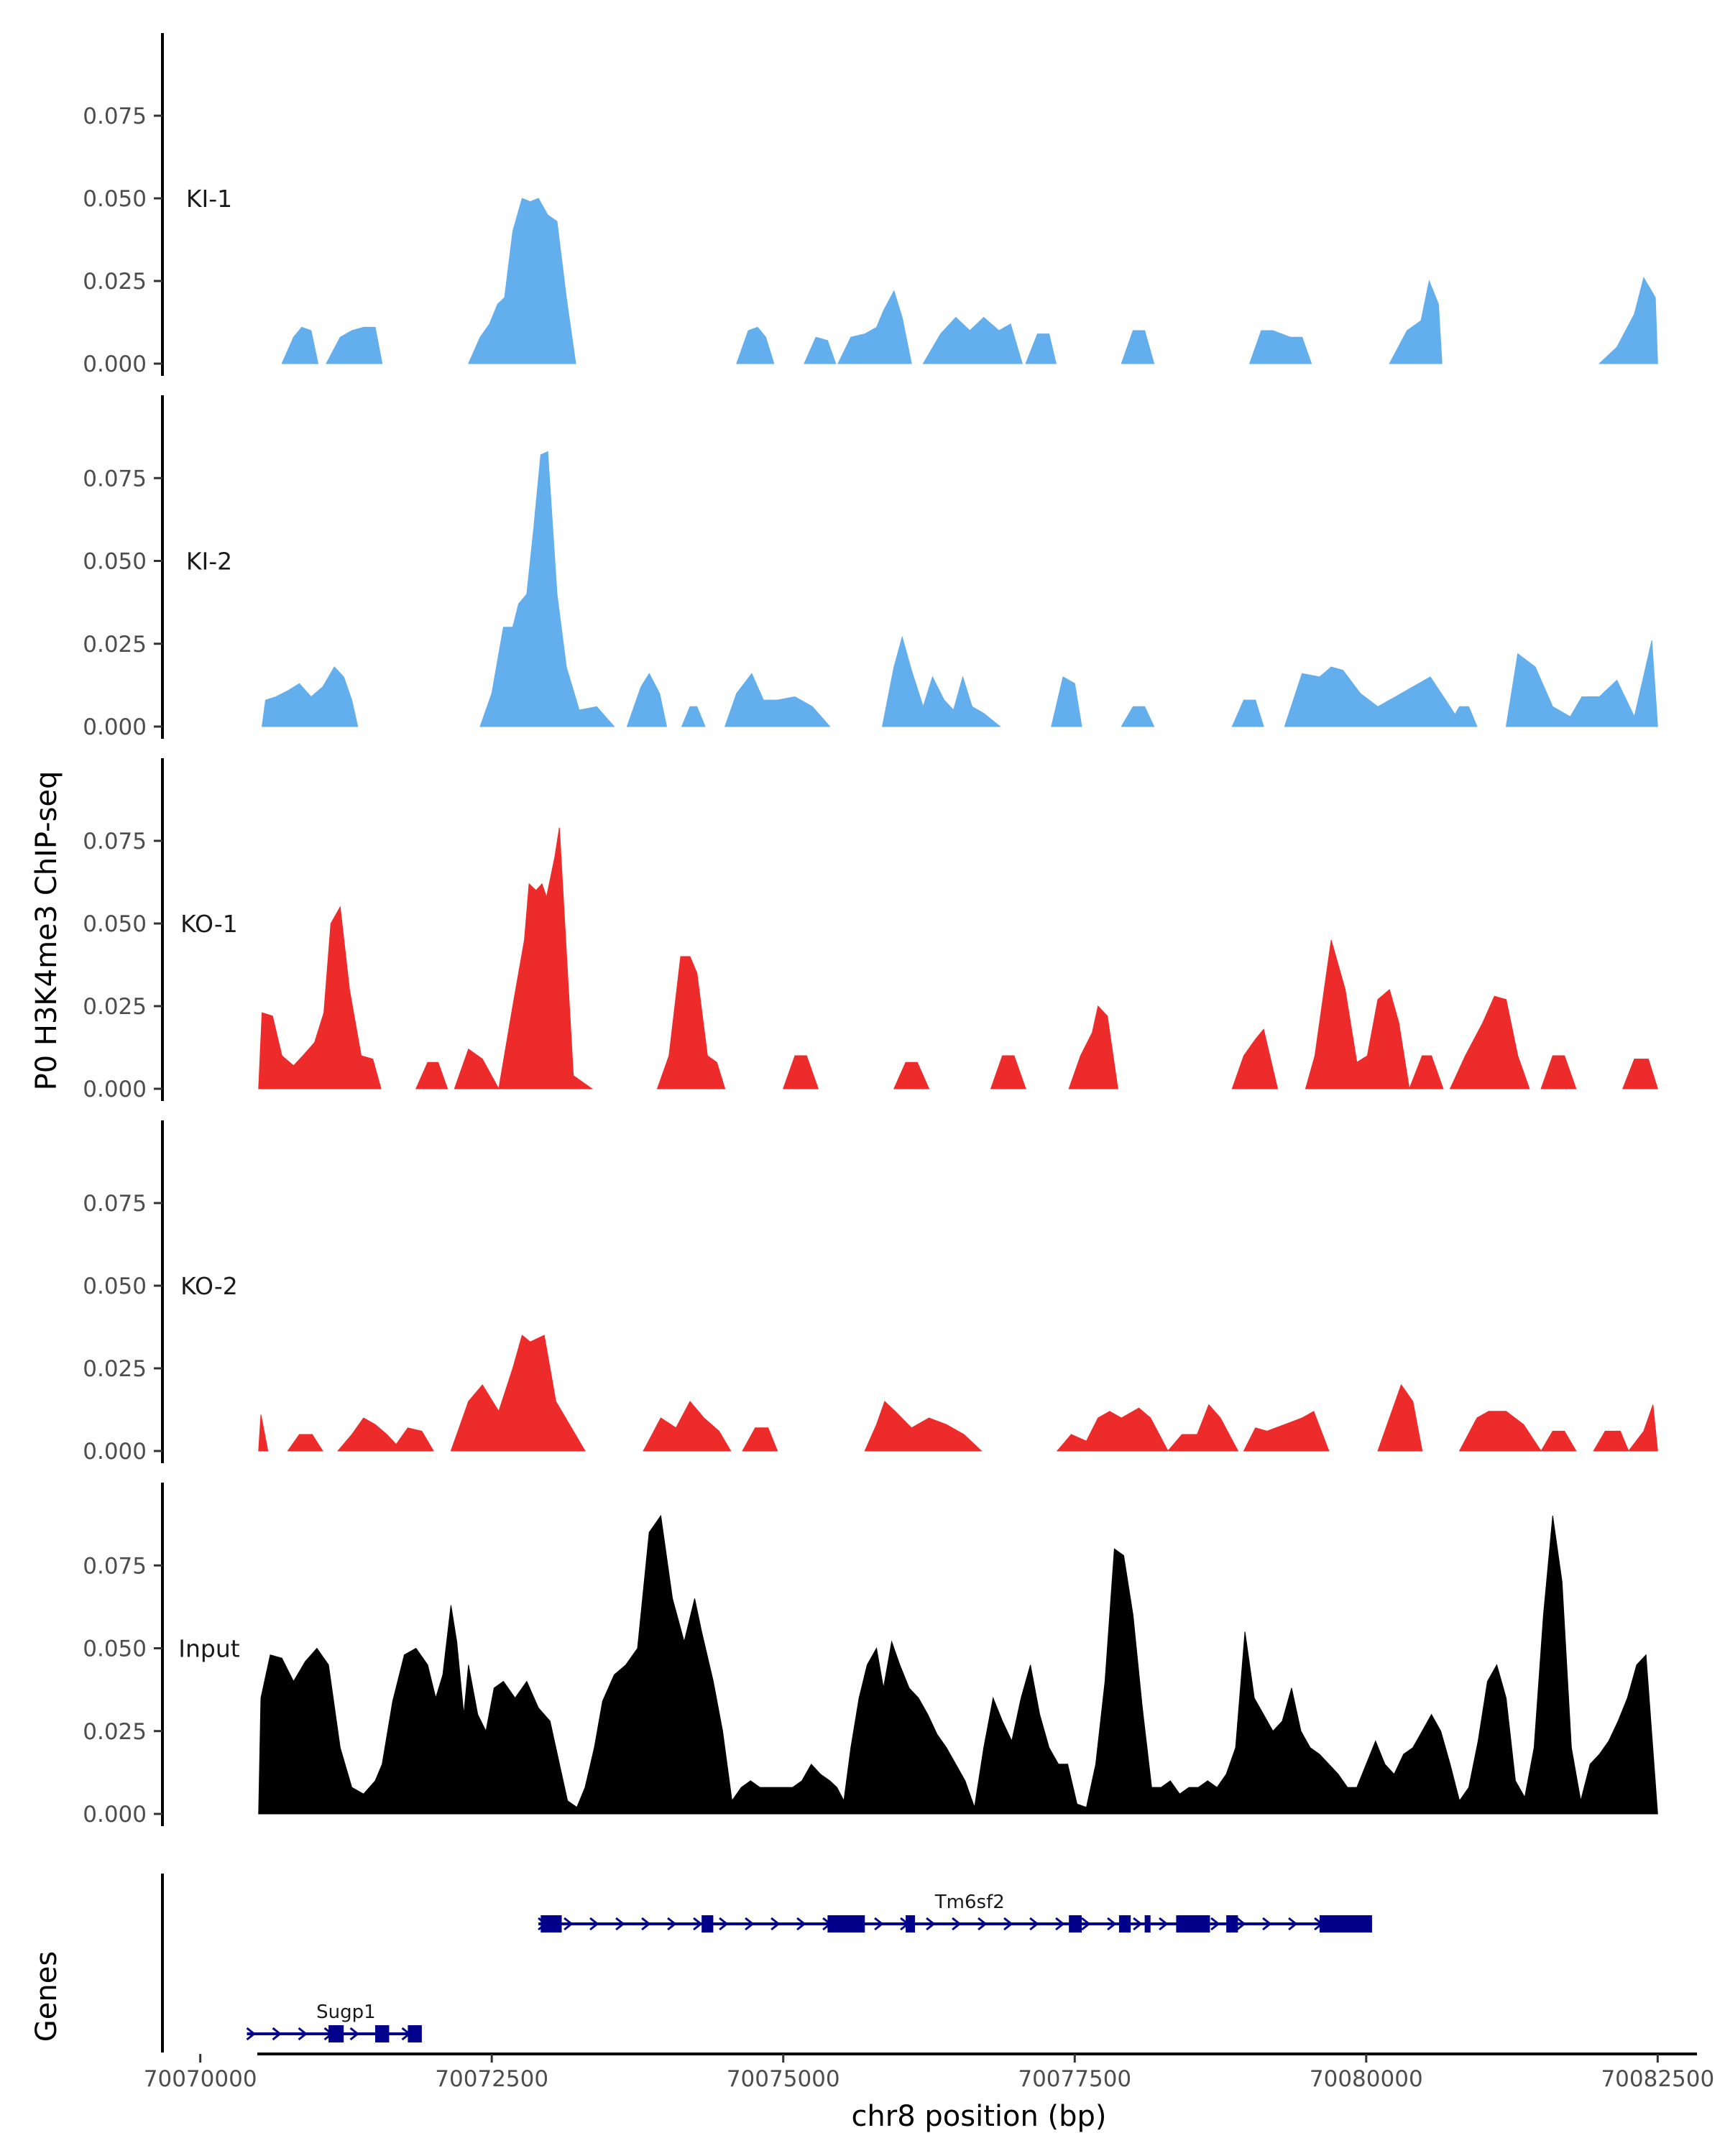 The width and height of the screenshot is (1725, 2156). Describe the element at coordinates (870, 1292) in the screenshot. I see `track-ko-2: 0.000 0.025 0.050 0.075 KO-2` at that location.